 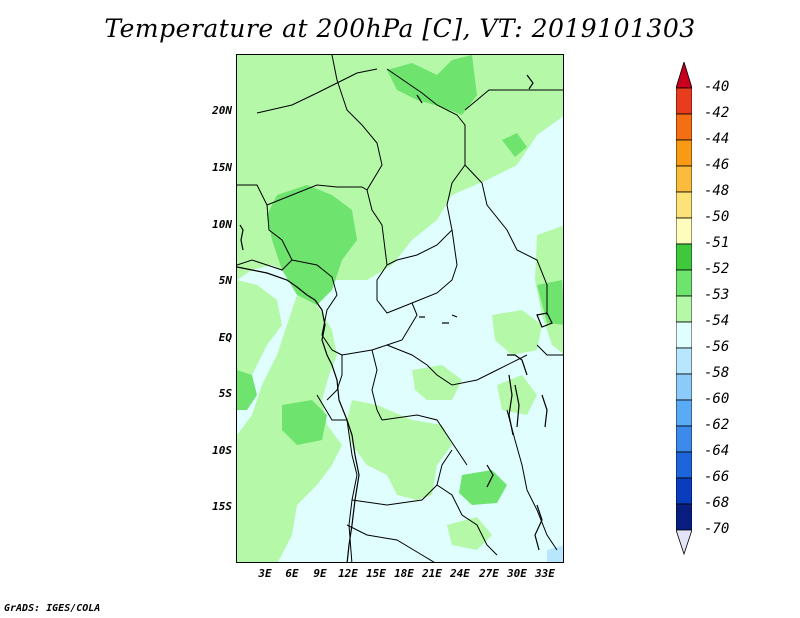 I want to click on colorbar-label: -52, so click(x=717, y=269).